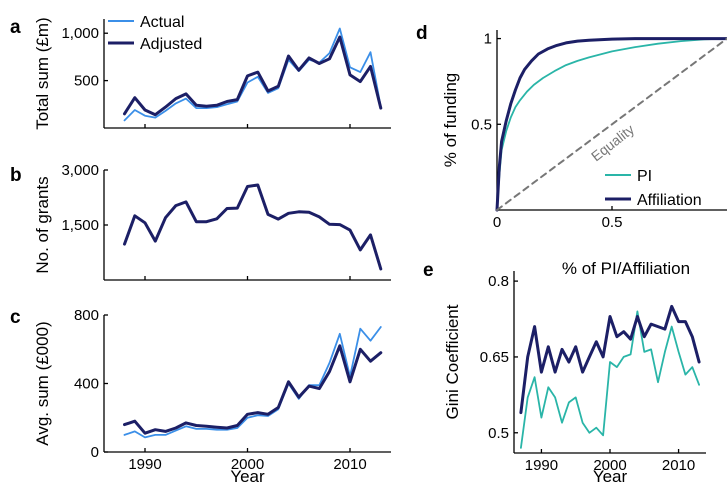  I want to click on x-tick-label: 0.5, so click(612, 222).